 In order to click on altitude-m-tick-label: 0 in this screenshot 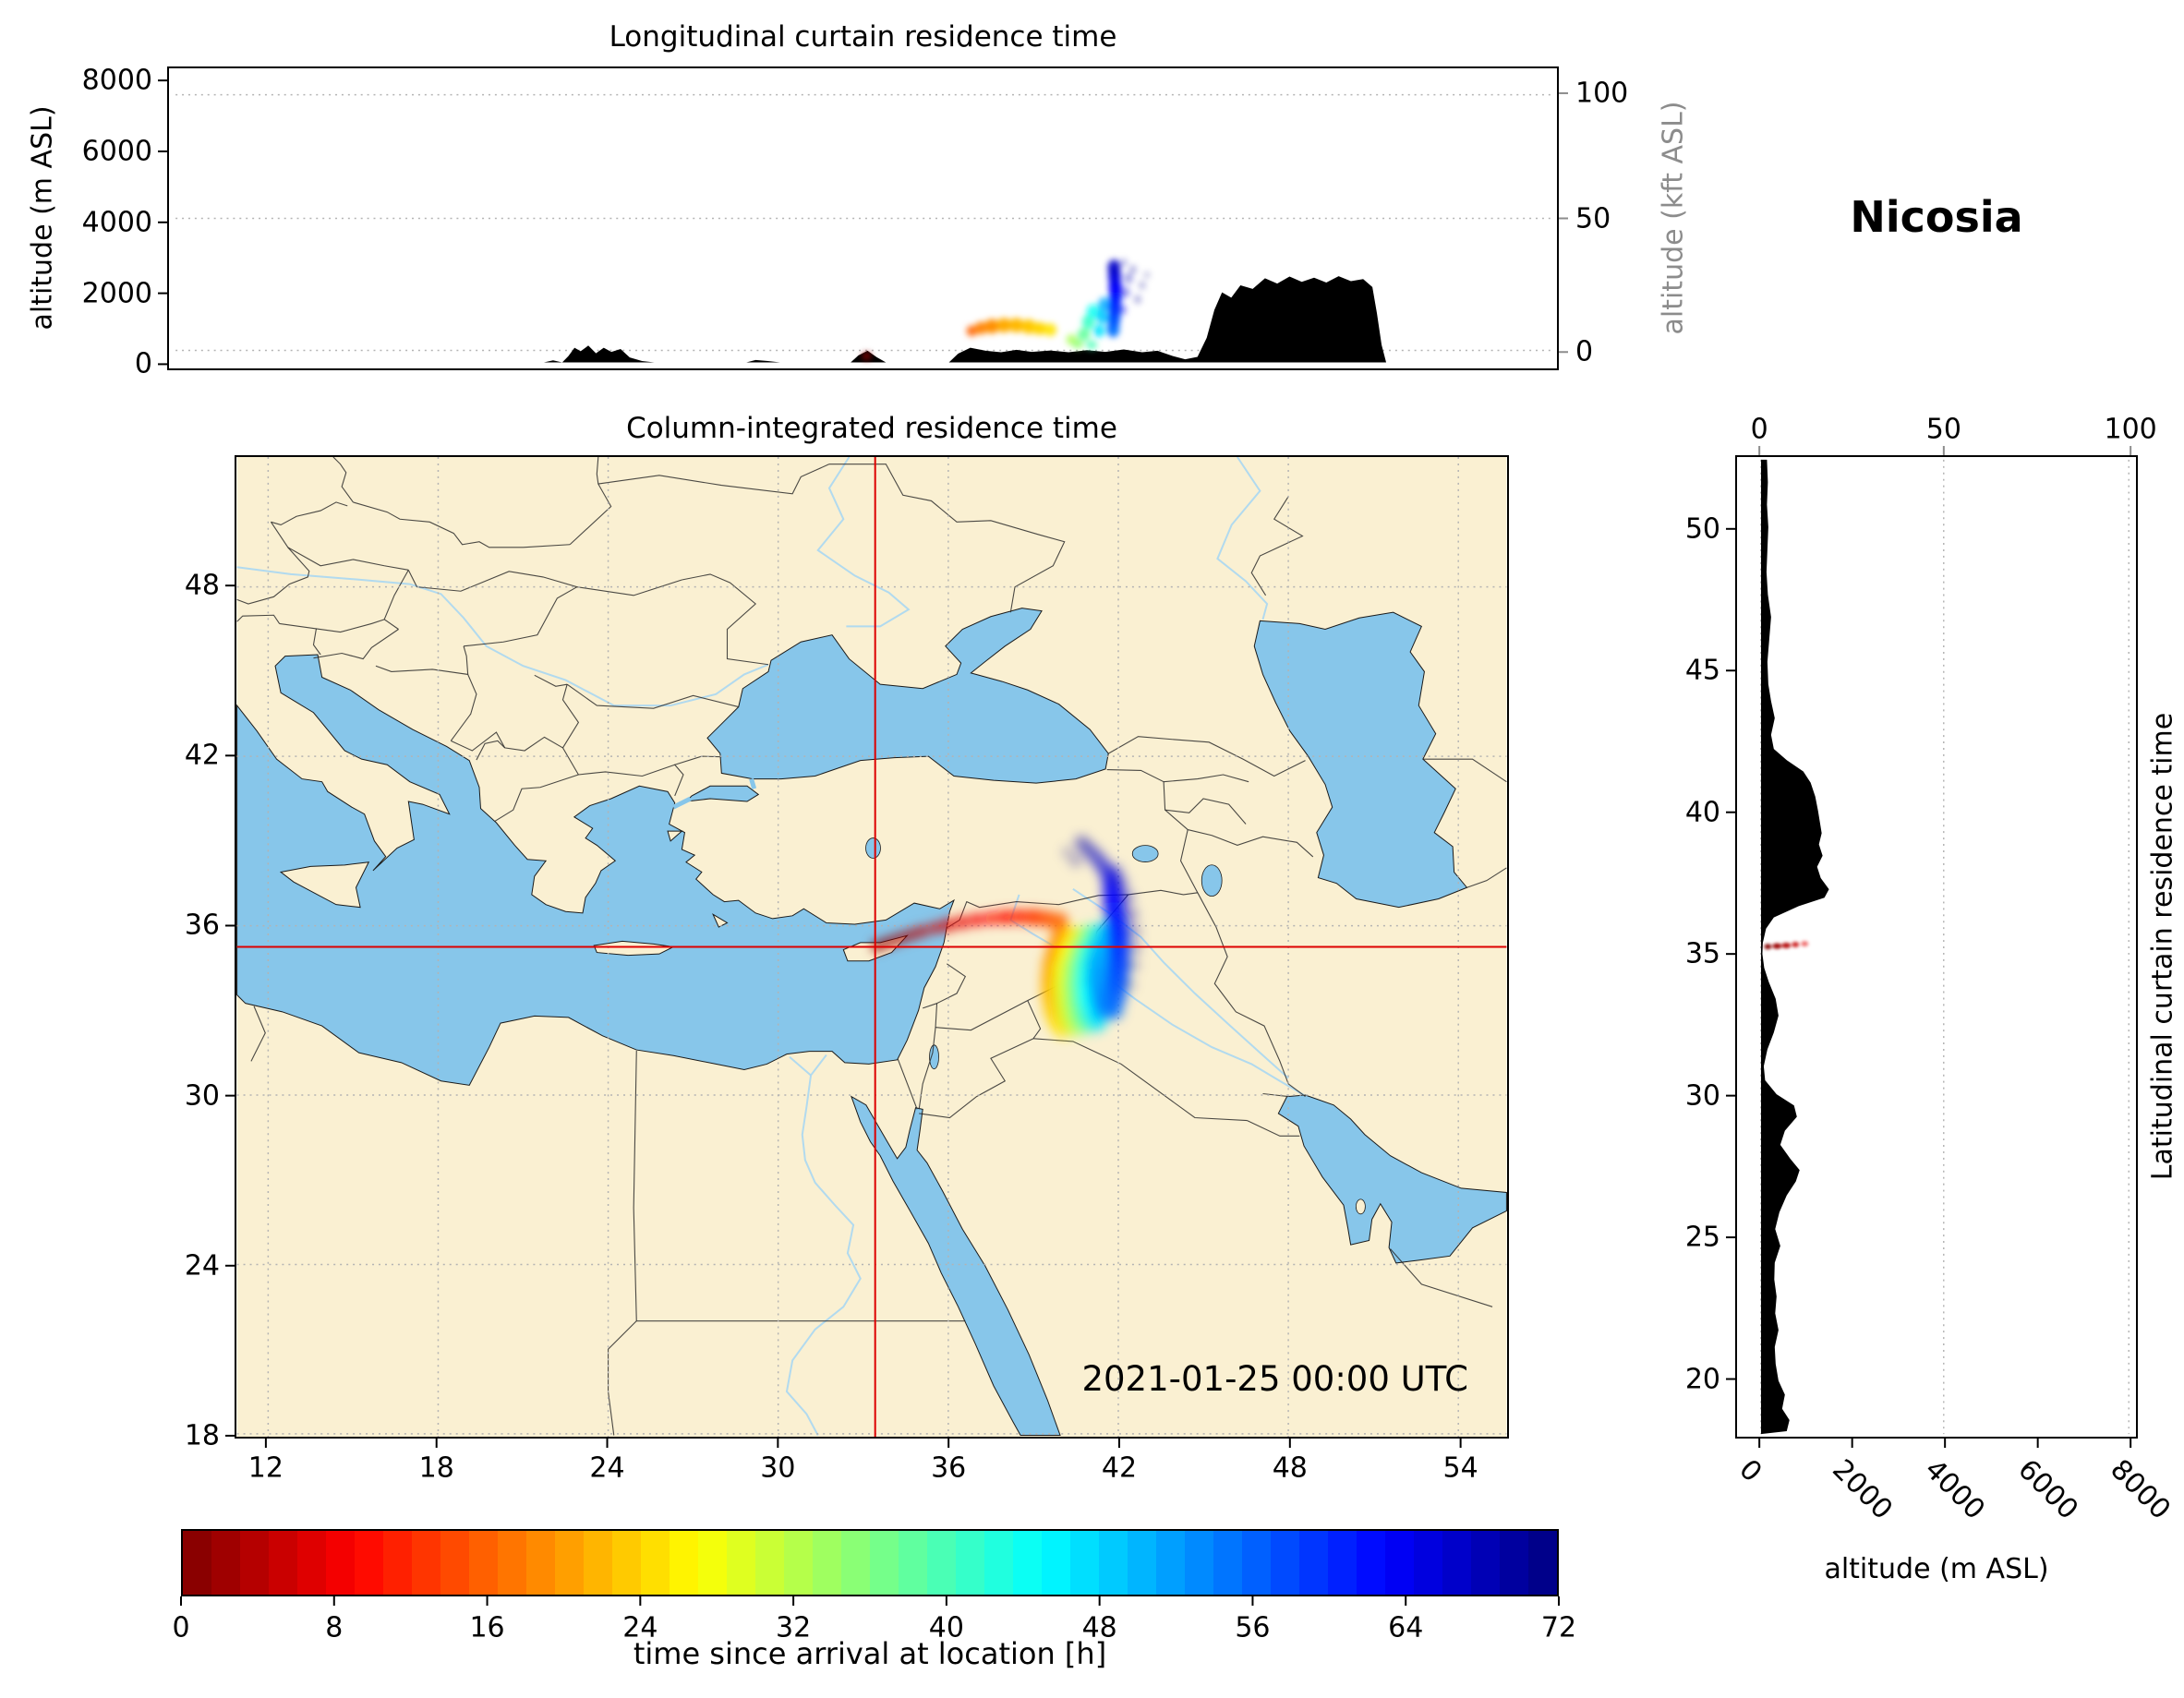, I will do `click(1750, 1471)`.